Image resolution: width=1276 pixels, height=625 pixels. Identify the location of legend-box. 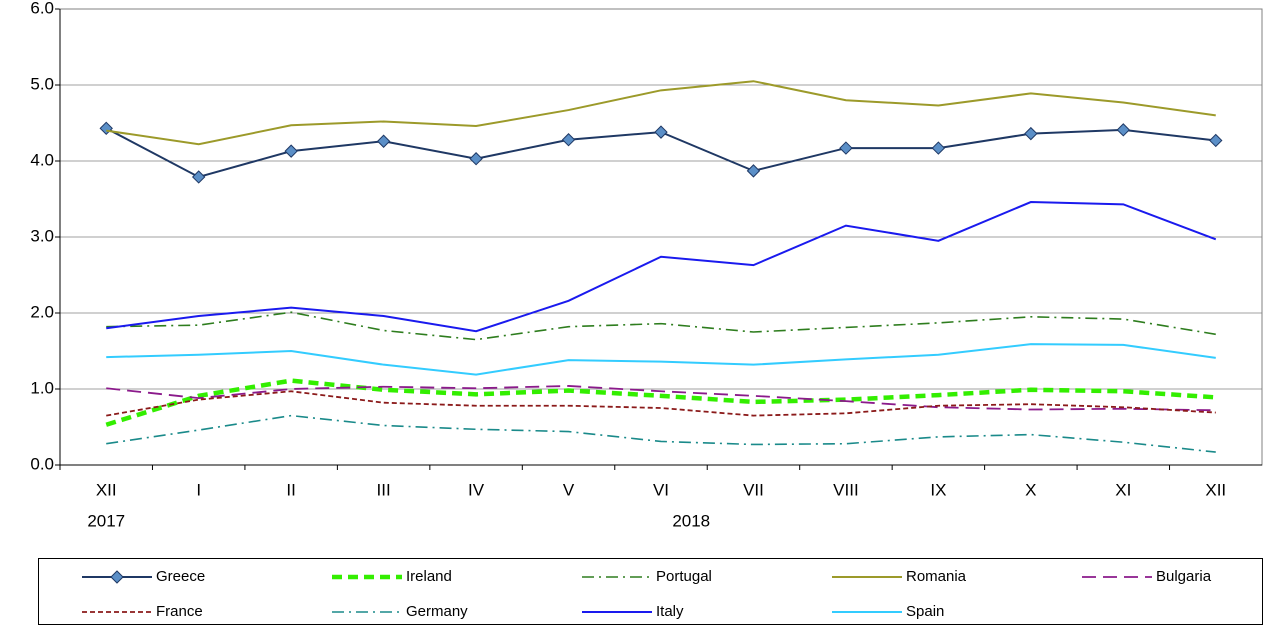
(650, 591).